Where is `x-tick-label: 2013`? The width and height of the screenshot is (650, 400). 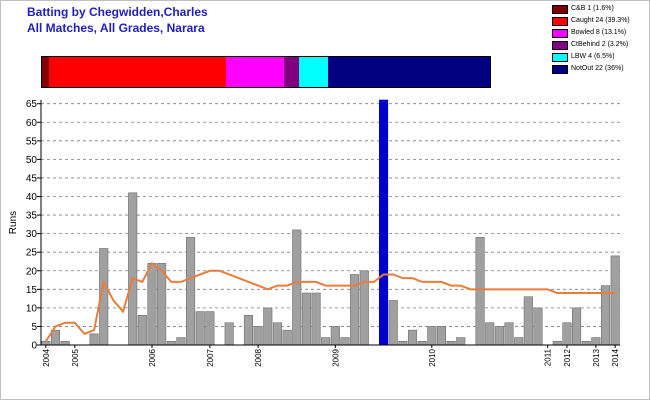 x-tick-label: 2013 is located at coordinates (596, 357).